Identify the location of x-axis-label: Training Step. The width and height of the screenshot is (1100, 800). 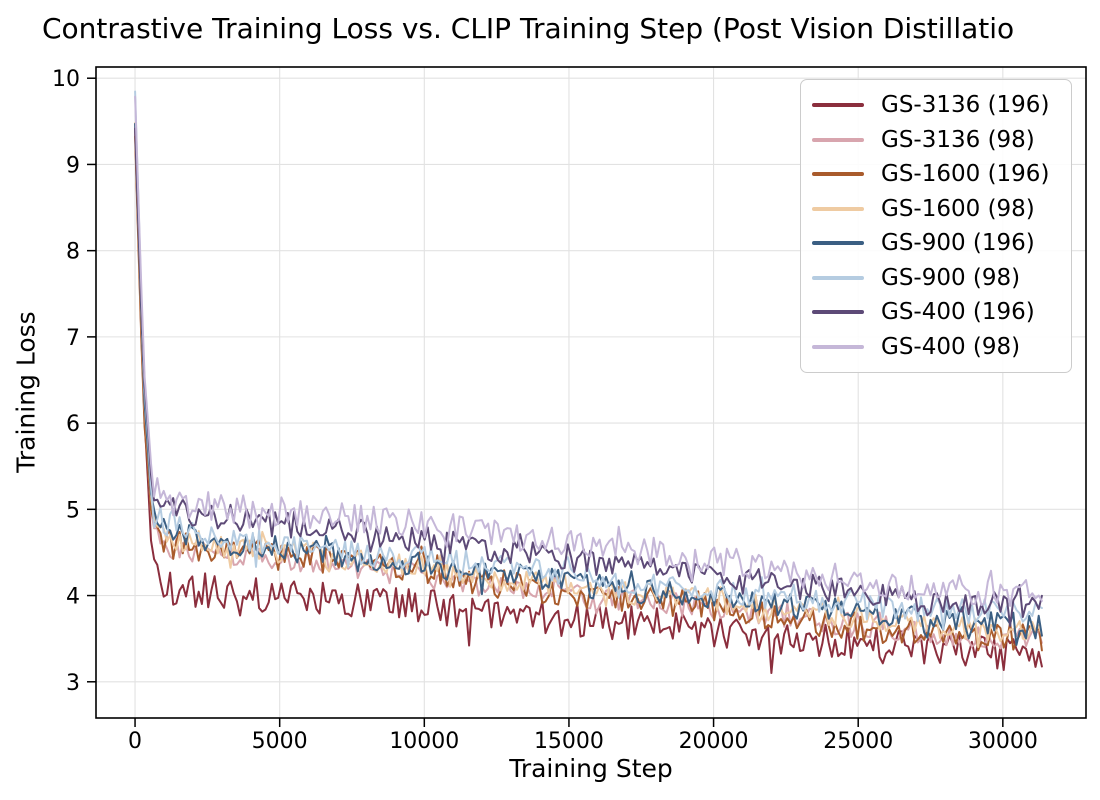
(591, 768).